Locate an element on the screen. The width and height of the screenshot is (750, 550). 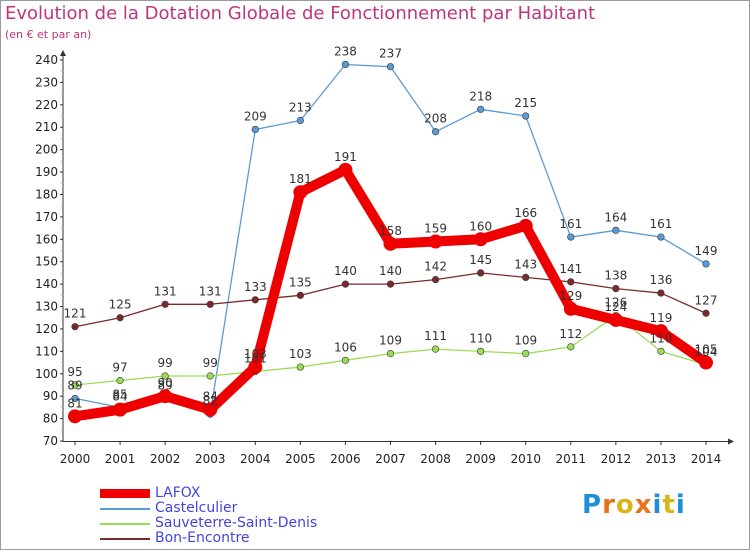
data-label: 112 is located at coordinates (570, 334).